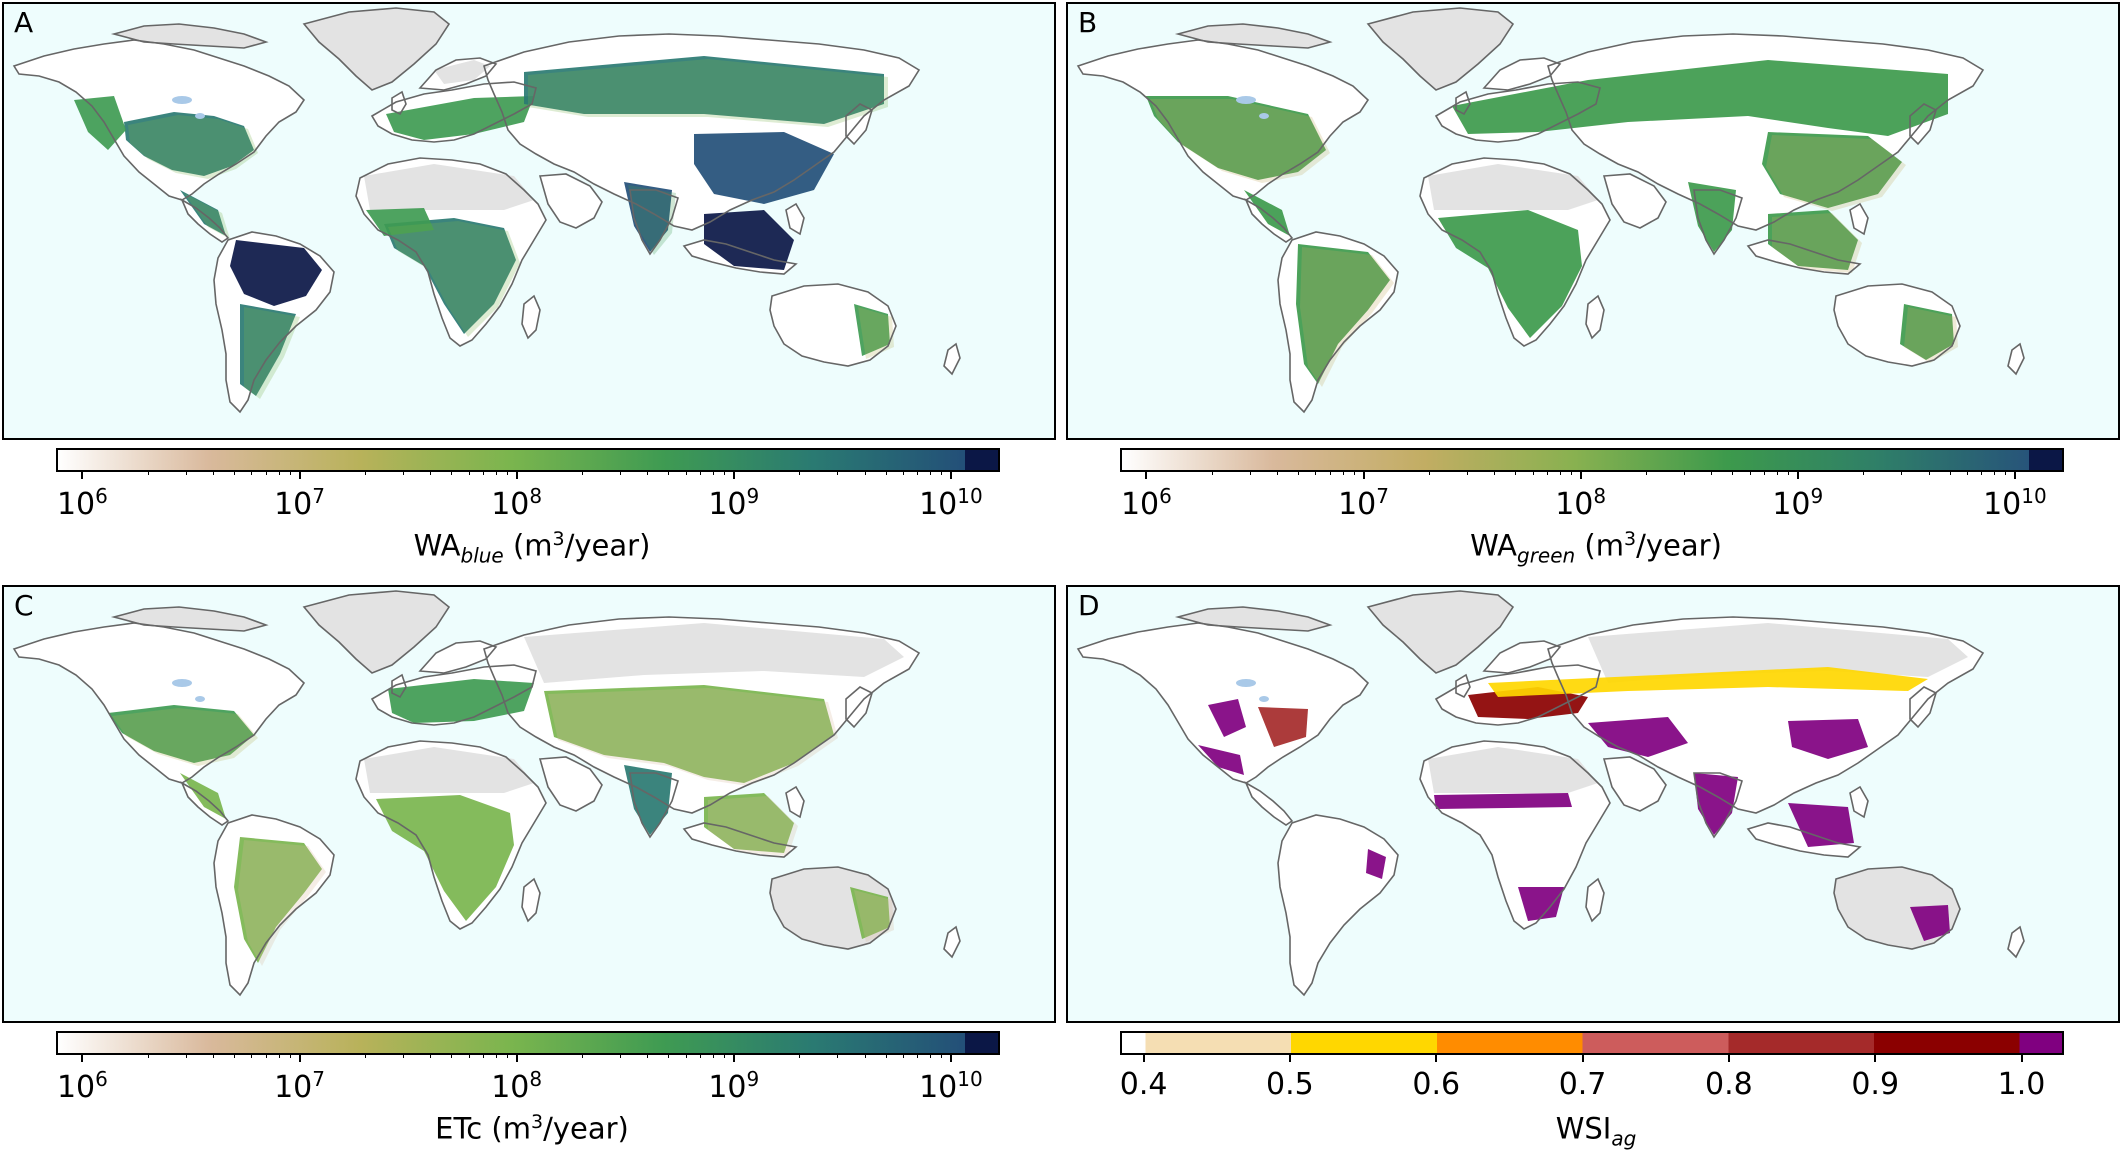 This screenshot has width=2128, height=1166. I want to click on masked-siberia, so click(714, 653).